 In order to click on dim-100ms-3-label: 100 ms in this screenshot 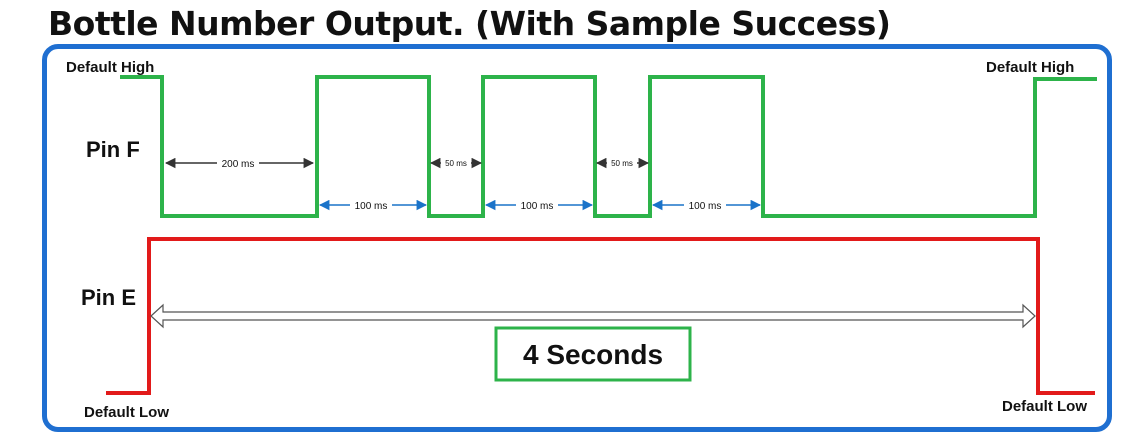, I will do `click(705, 206)`.